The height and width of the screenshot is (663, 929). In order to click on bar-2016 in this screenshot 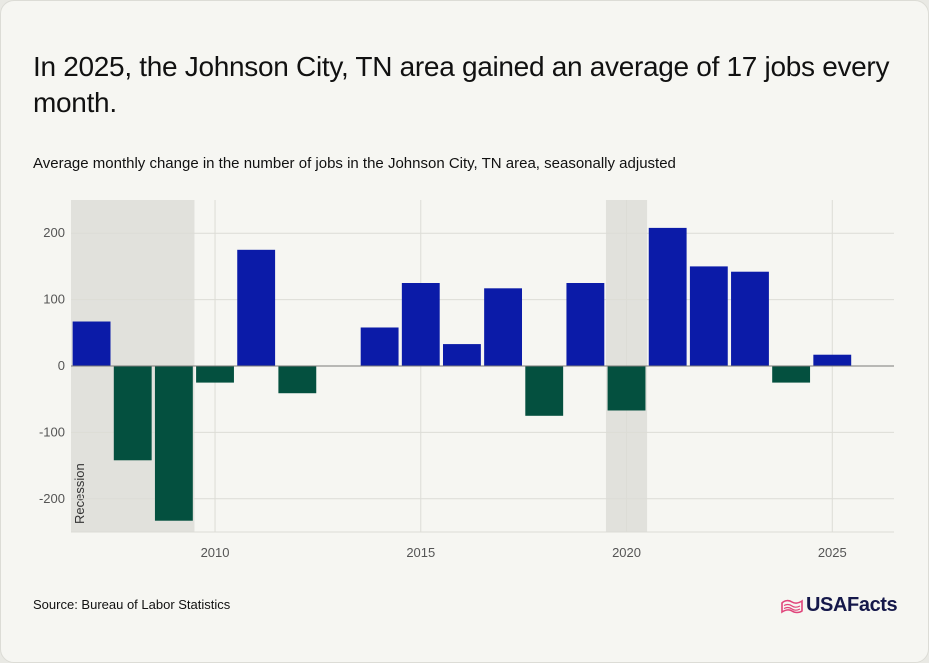, I will do `click(461, 355)`.